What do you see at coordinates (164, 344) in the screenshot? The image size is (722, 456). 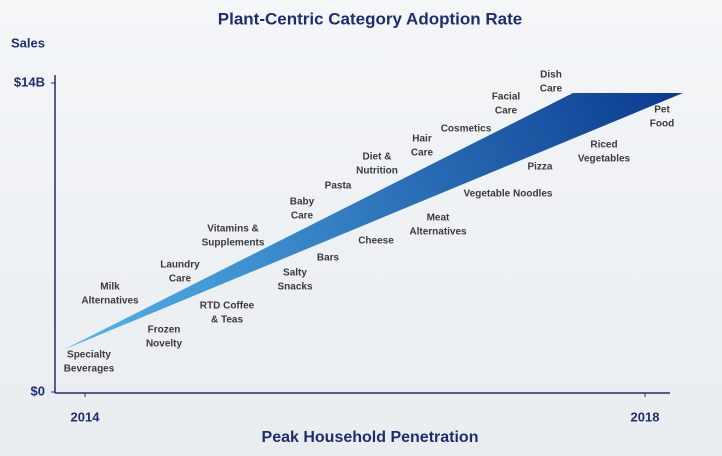 I see `category-label: Novelty` at bounding box center [164, 344].